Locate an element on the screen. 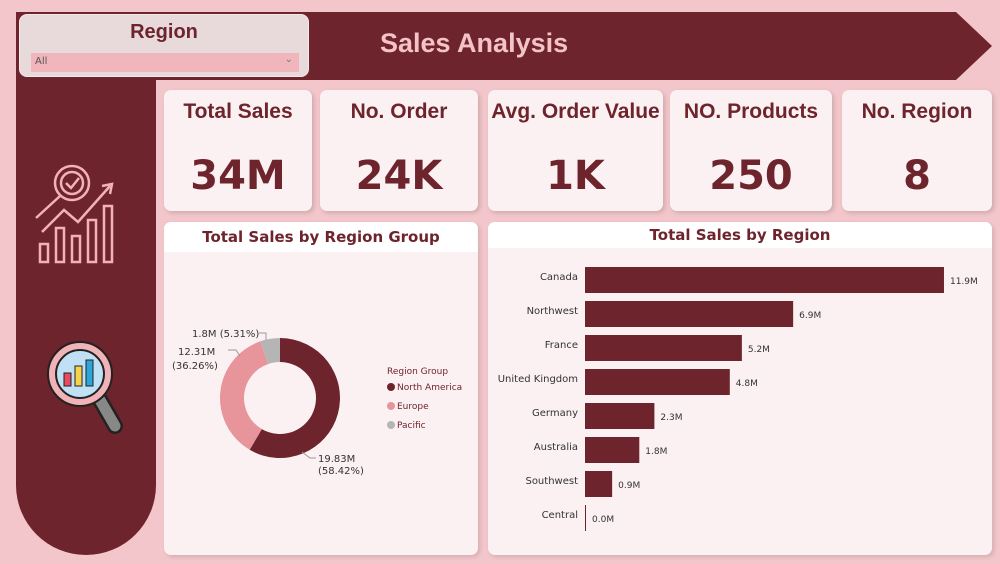 Image resolution: width=1000 pixels, height=564 pixels. kpi-label: Avg. Order Value is located at coordinates (575, 111).